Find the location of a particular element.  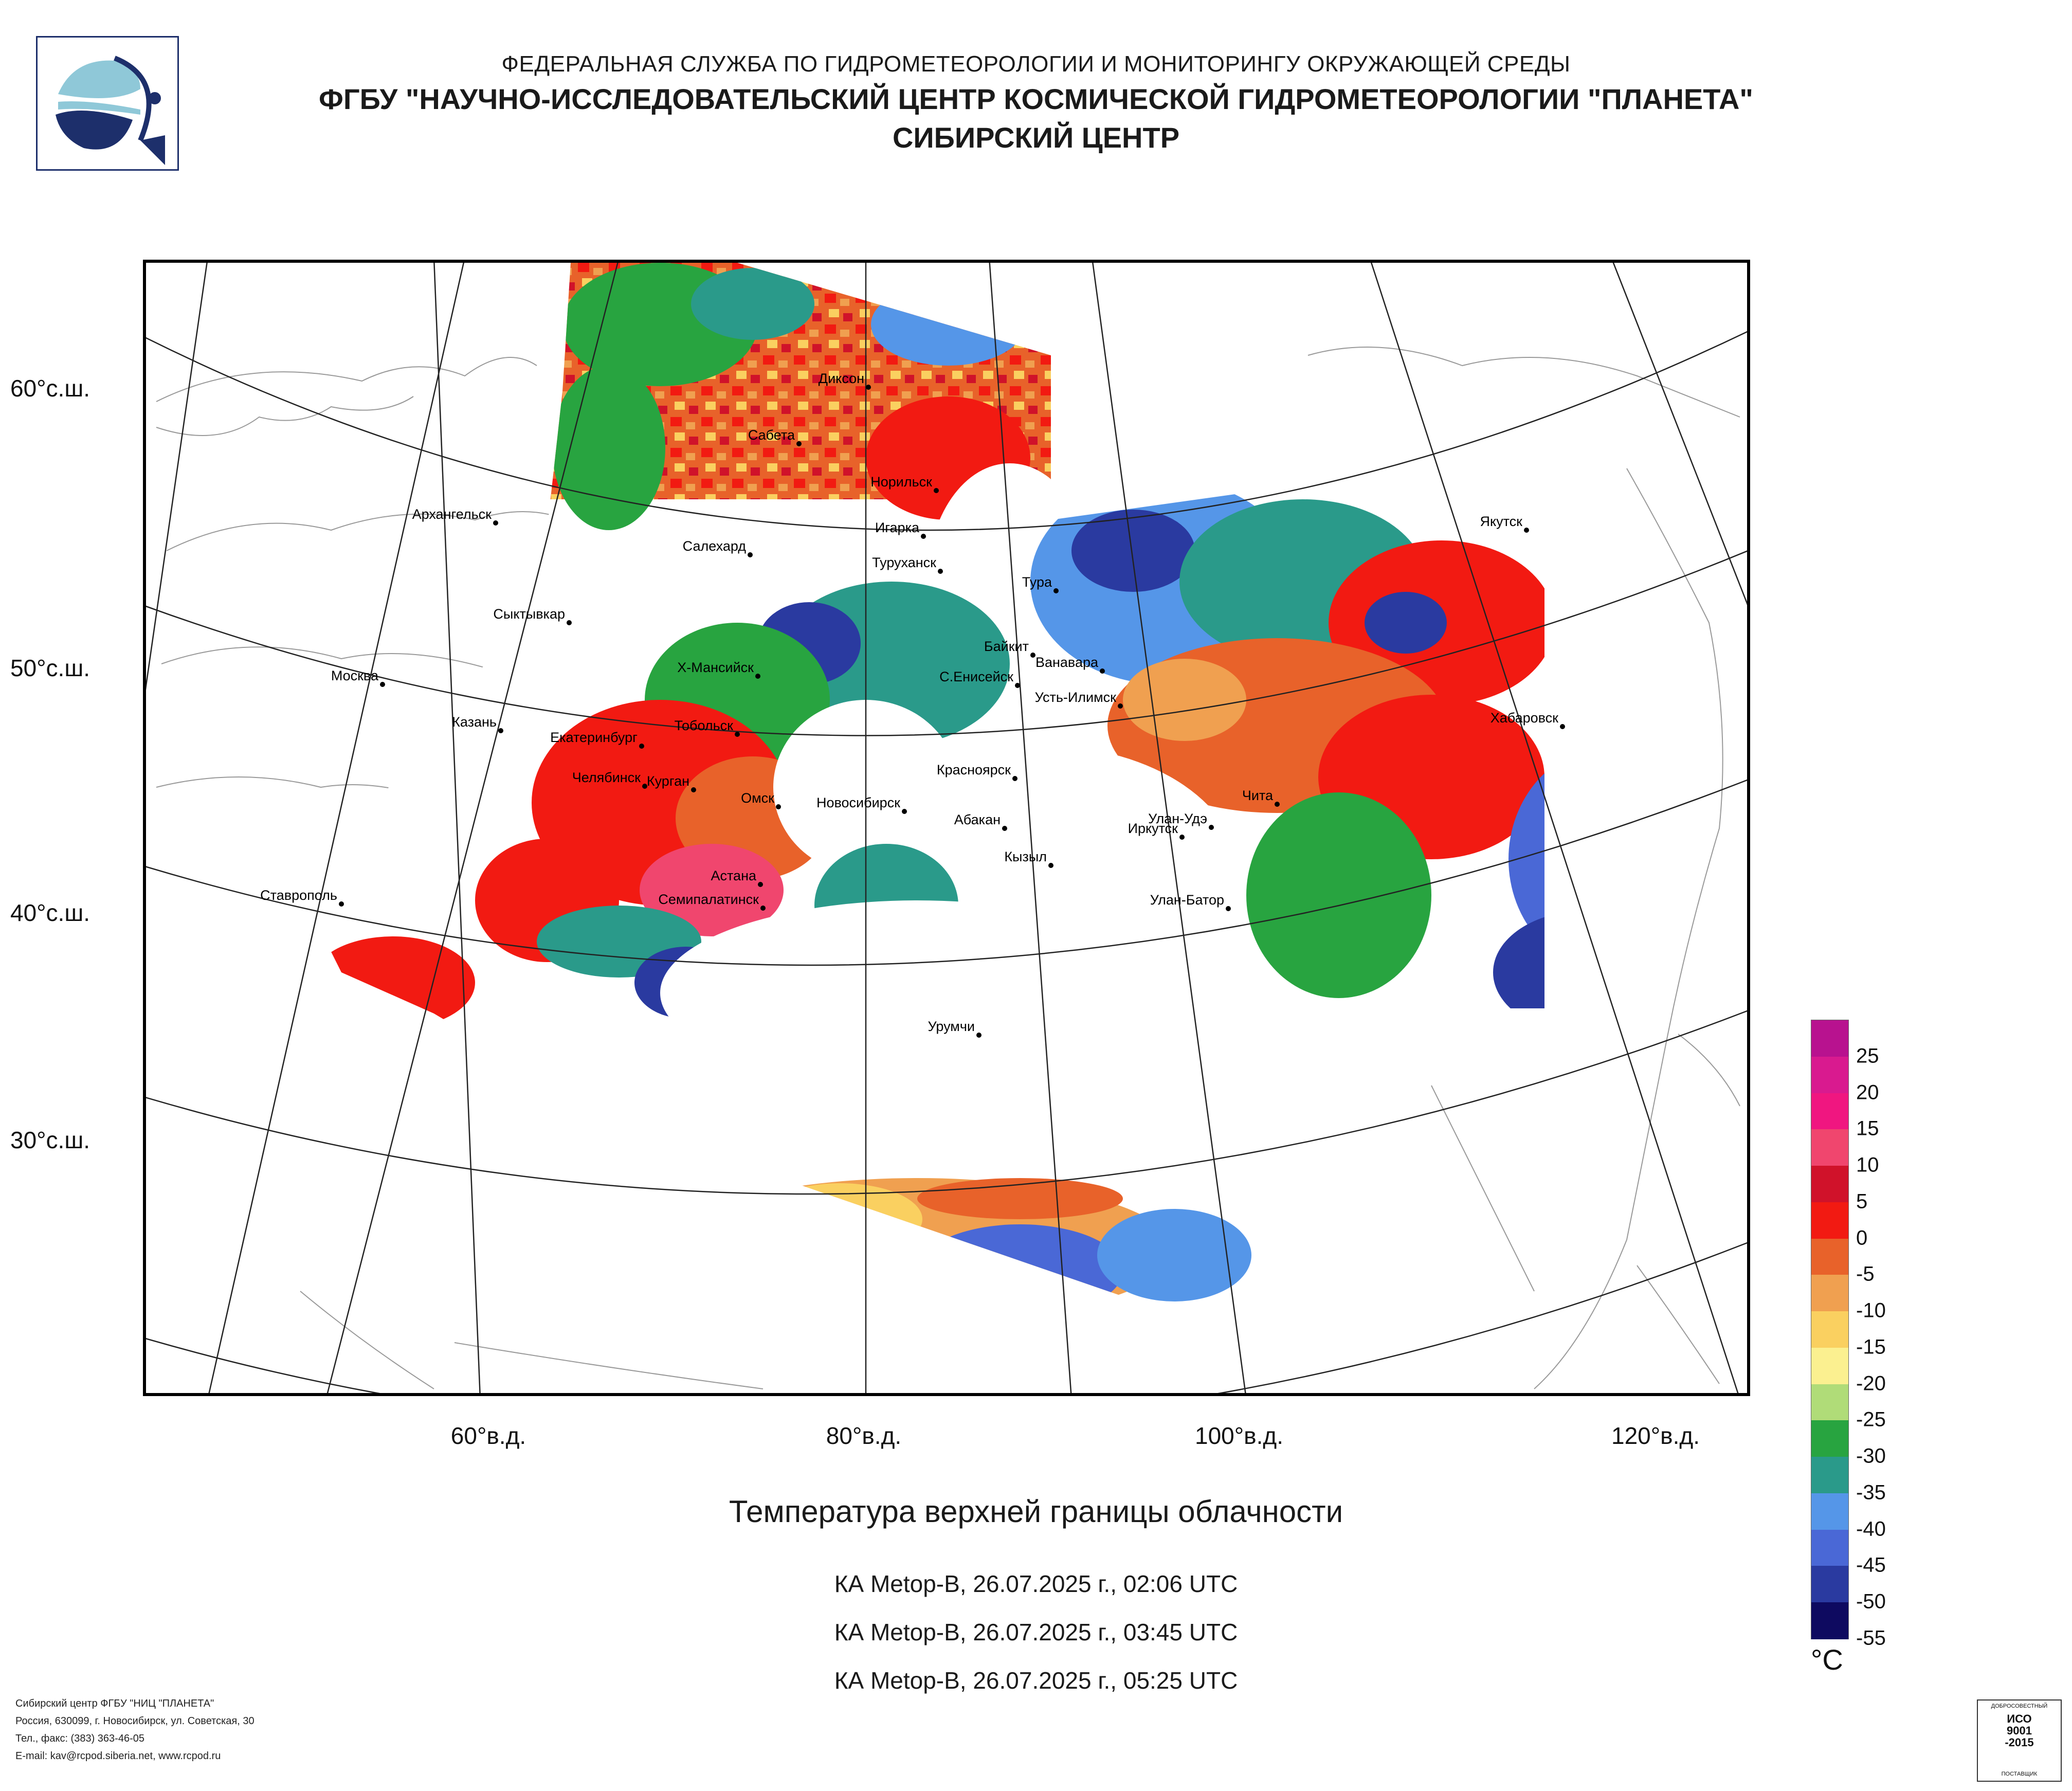

center-subtitle: СИБИРСКИЙ ЦЕНТР is located at coordinates (1036, 137).